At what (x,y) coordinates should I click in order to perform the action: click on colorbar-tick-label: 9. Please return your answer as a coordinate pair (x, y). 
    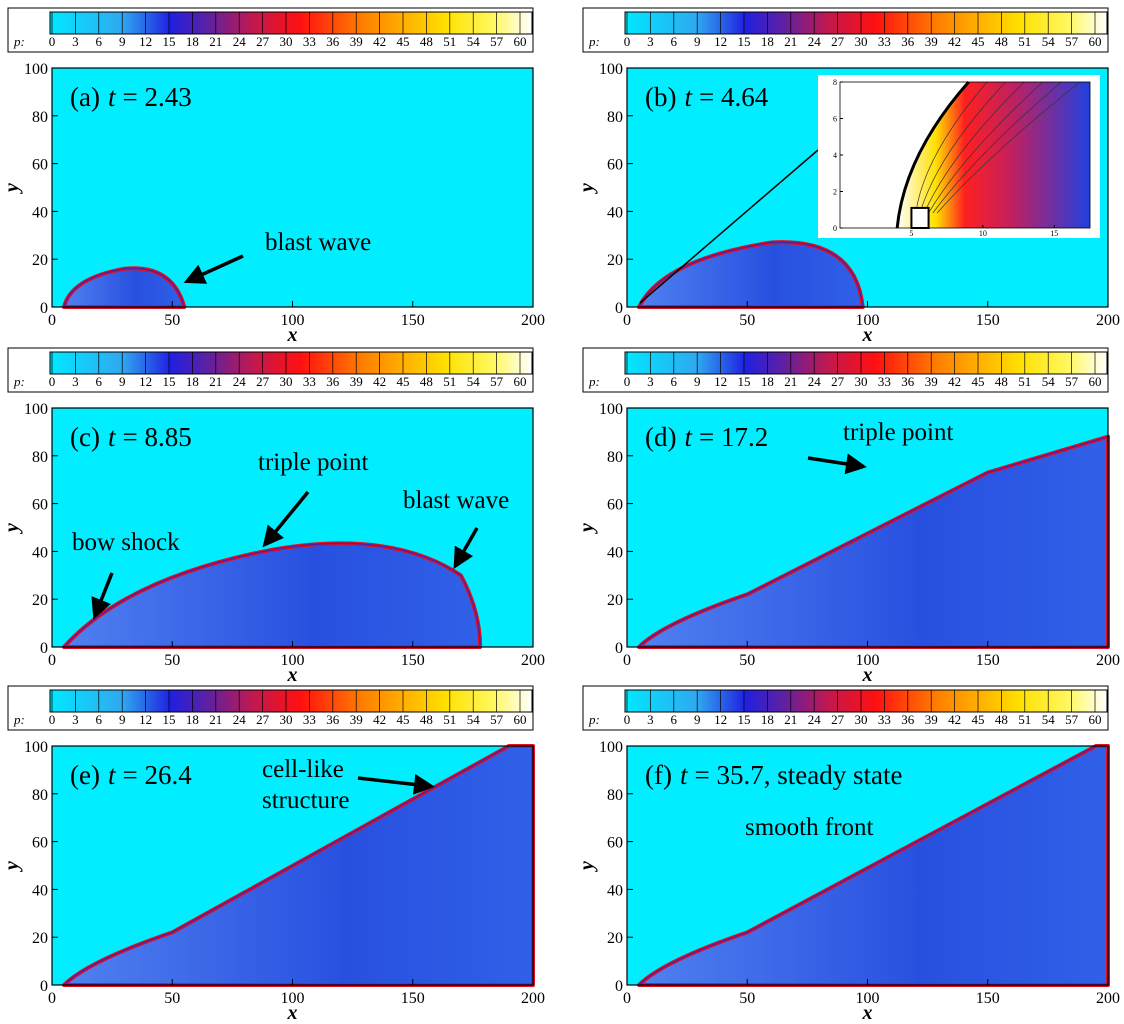
    Looking at the image, I should click on (697, 719).